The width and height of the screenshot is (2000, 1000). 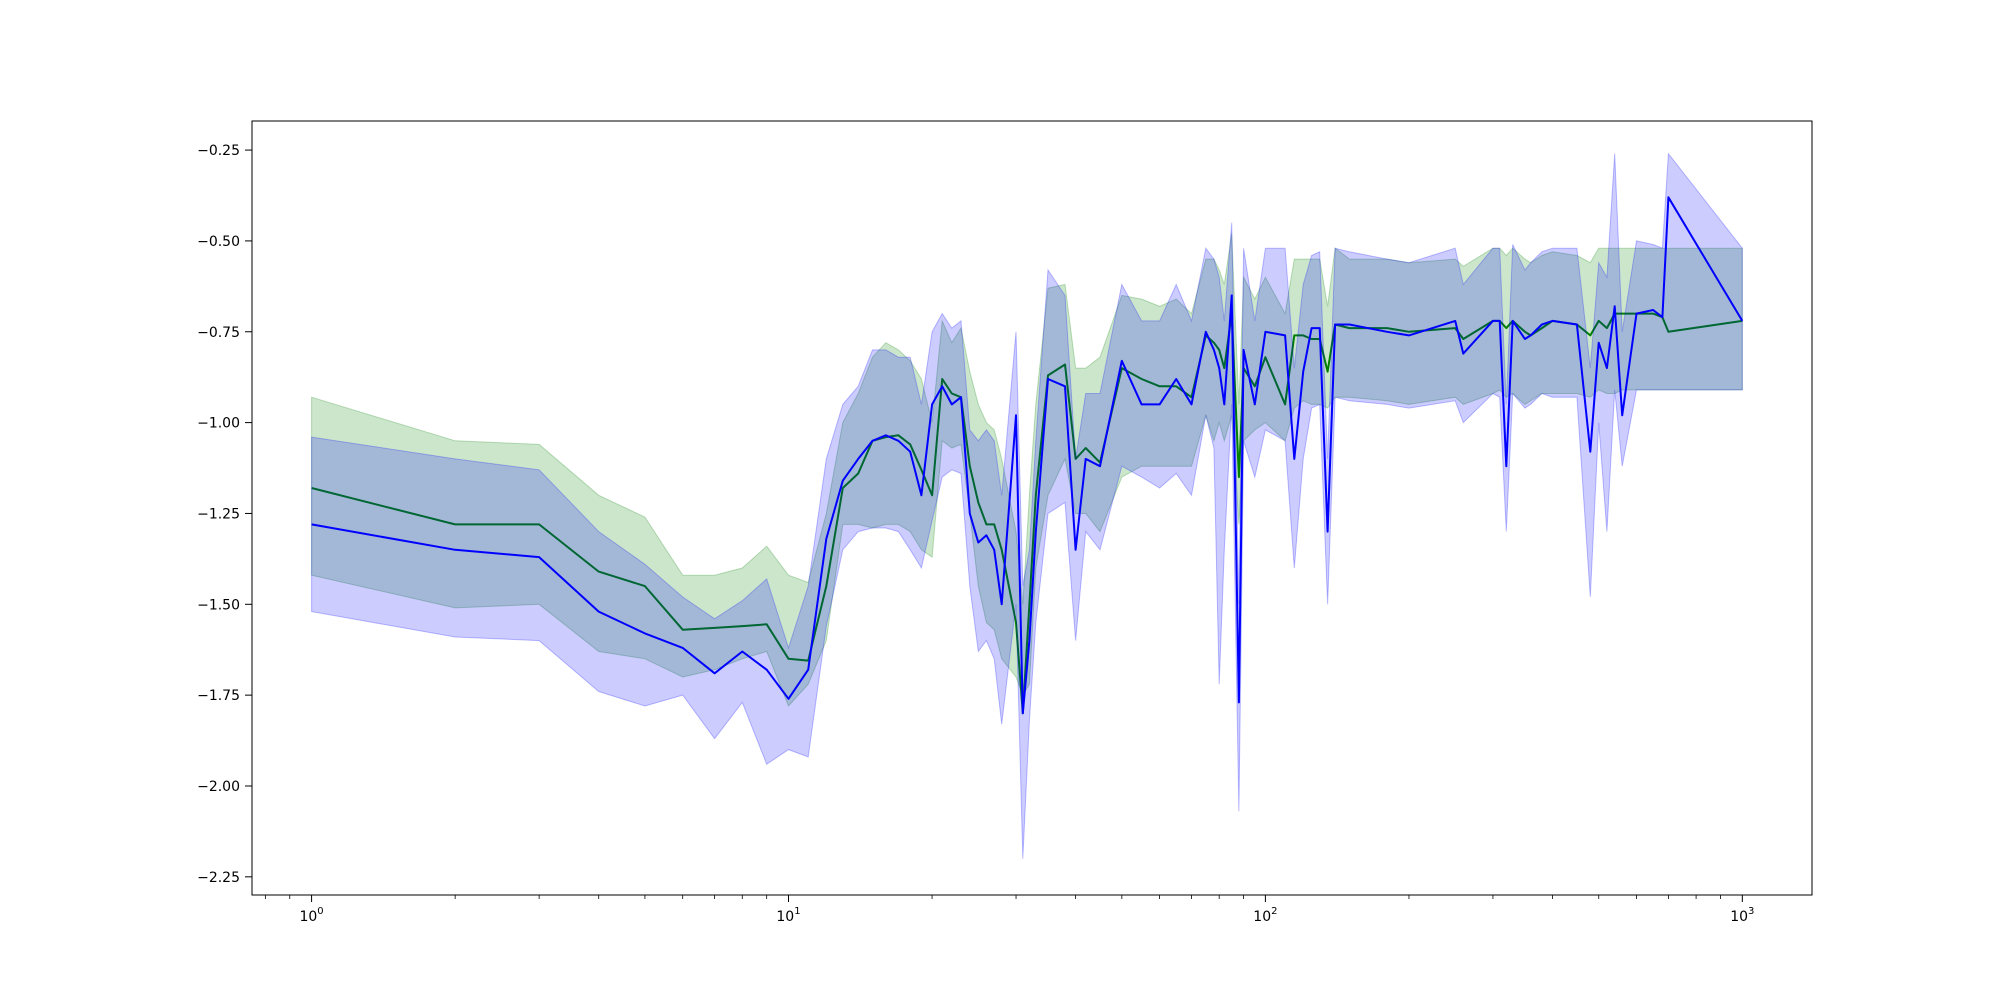 I want to click on x-tick-label-2: 10², so click(x=1265, y=915).